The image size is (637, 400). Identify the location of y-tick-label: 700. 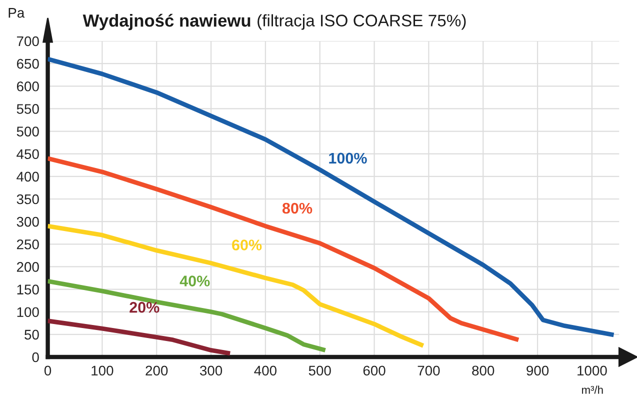
(27, 41).